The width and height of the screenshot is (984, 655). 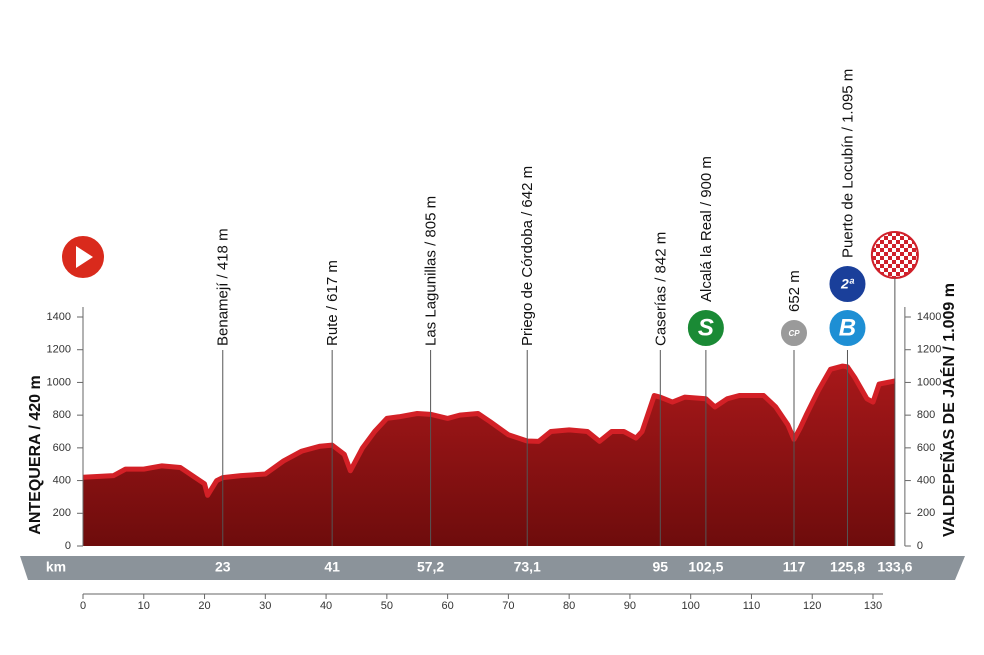 What do you see at coordinates (948, 410) in the screenshot?
I see `finish-label: VALDEPEÑAS DE JAÉN / 1.009 m` at bounding box center [948, 410].